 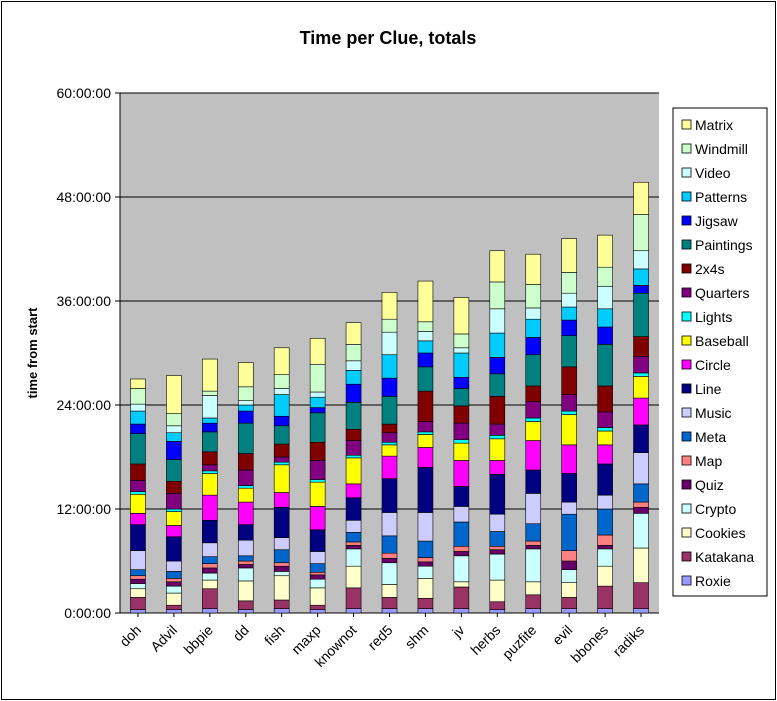 I want to click on y-tick-label: 36:00:00, so click(x=84, y=301).